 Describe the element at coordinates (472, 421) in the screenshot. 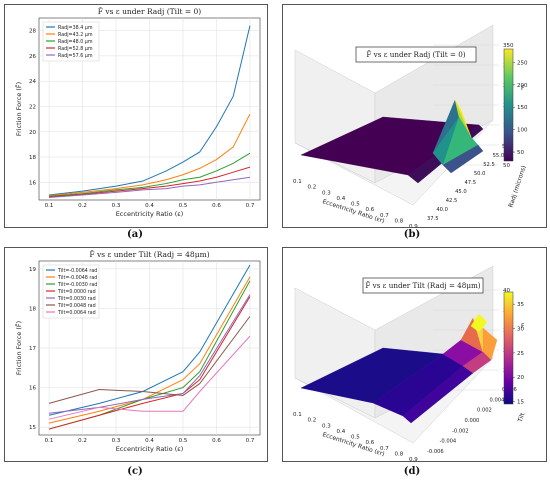

I see `y-tick-label: 0.000` at that location.